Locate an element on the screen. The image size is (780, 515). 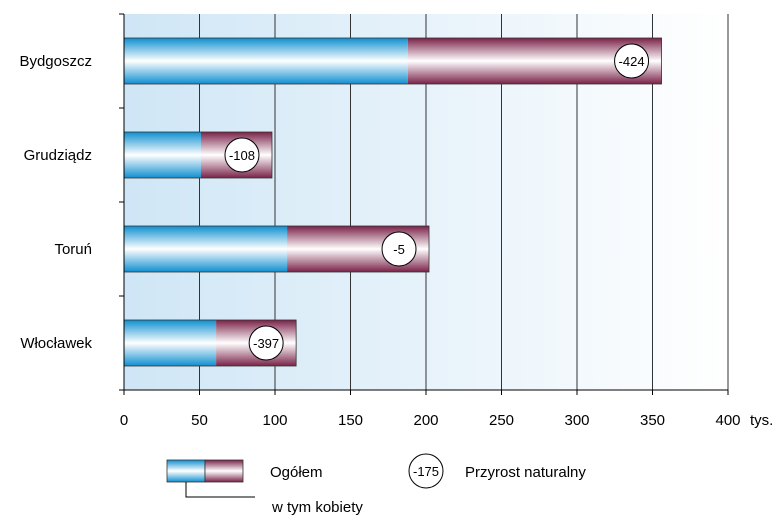
legend-bar-label: Ogółem is located at coordinates (296, 472).